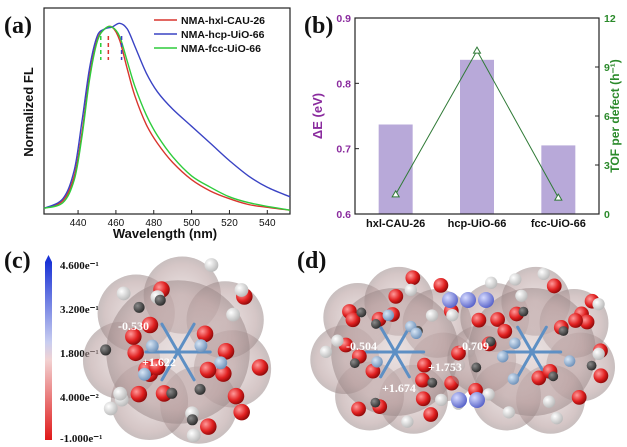  I want to click on chart-b-bar, so click(477, 137).